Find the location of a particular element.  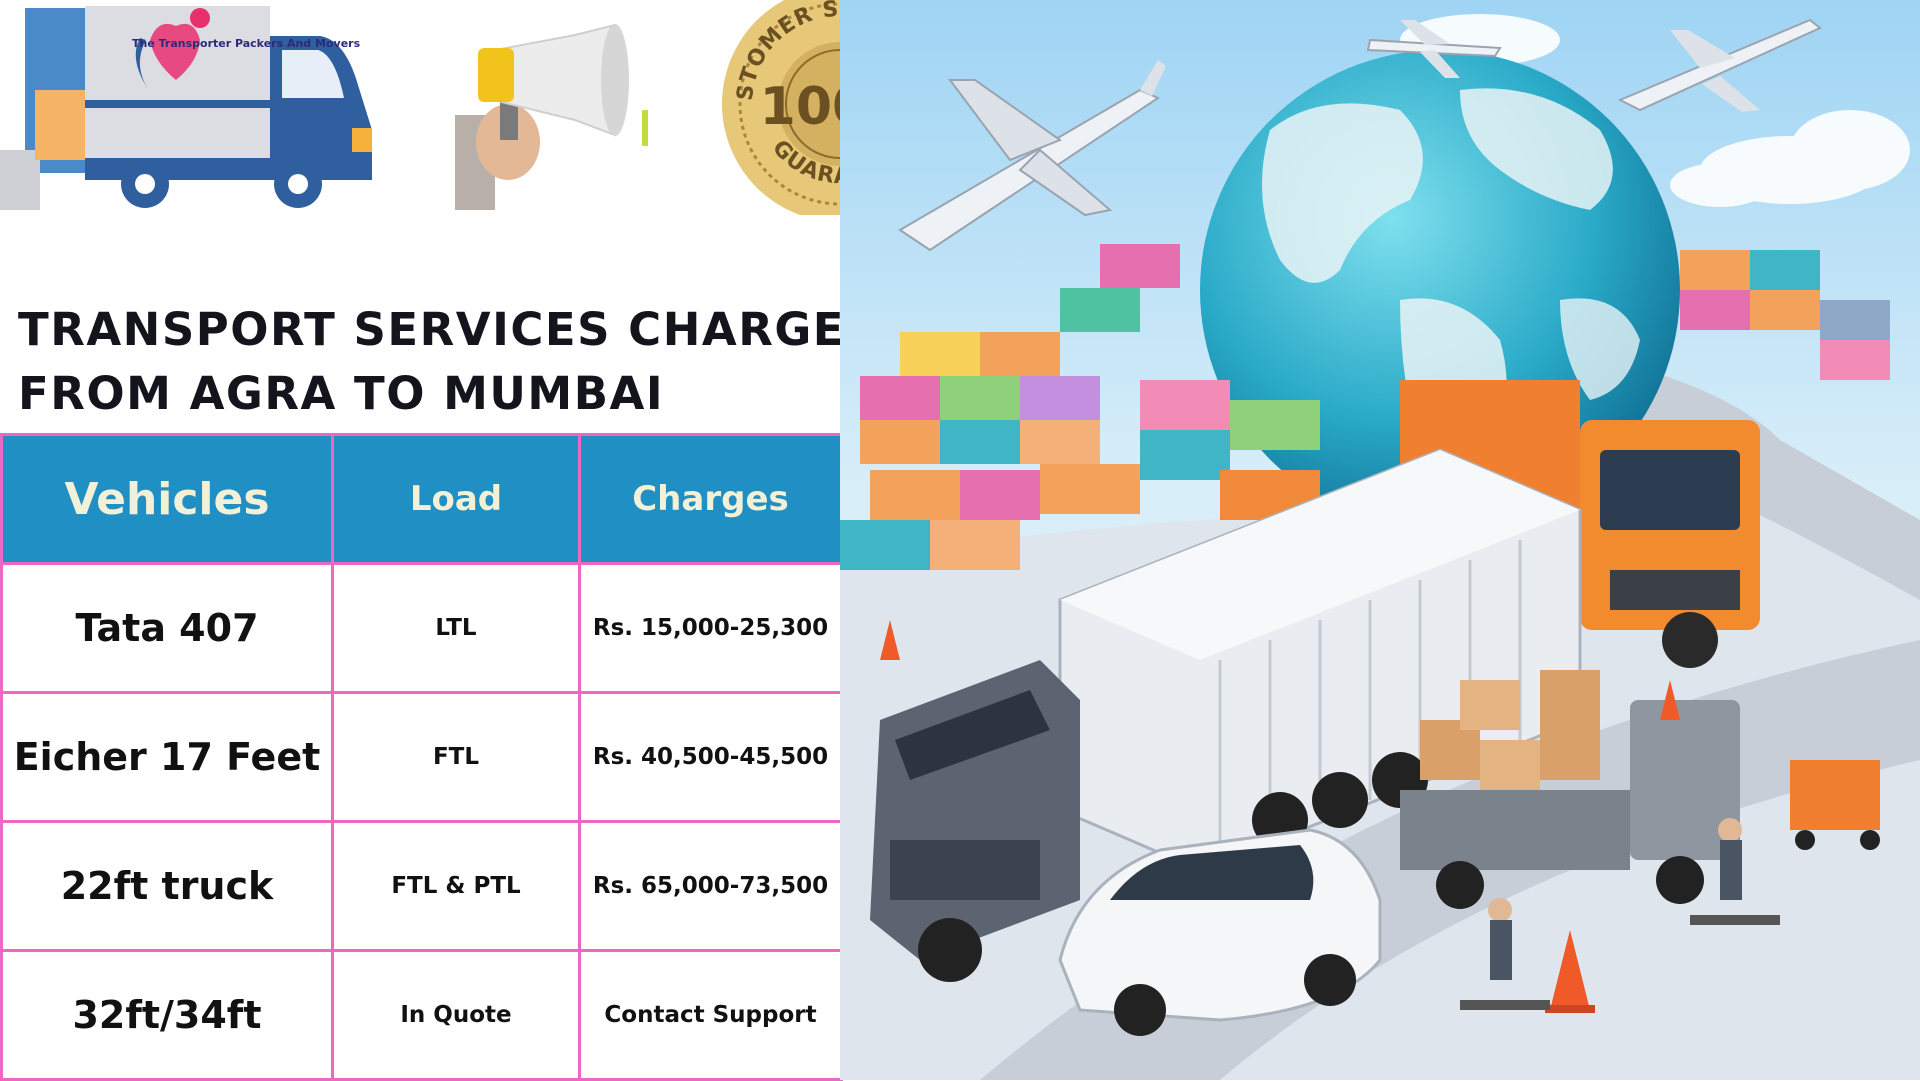

charges-cell: Rs. 65,000-73,500 is located at coordinates (710, 886).